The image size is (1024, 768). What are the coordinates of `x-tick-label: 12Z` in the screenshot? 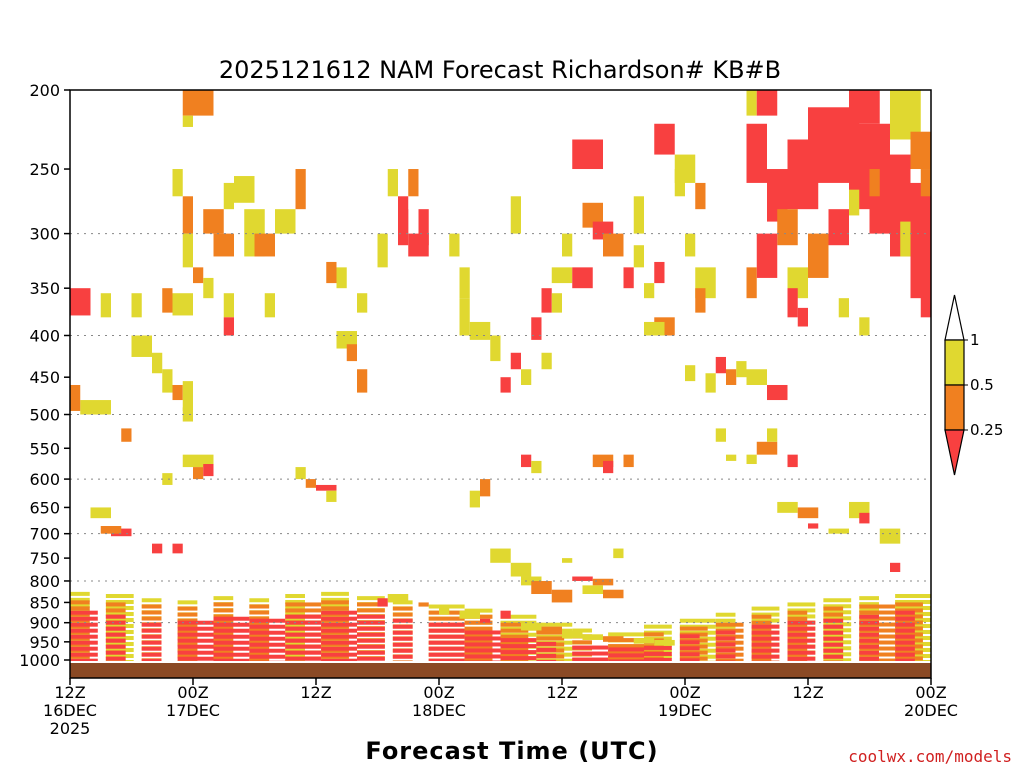 It's located at (807, 692).